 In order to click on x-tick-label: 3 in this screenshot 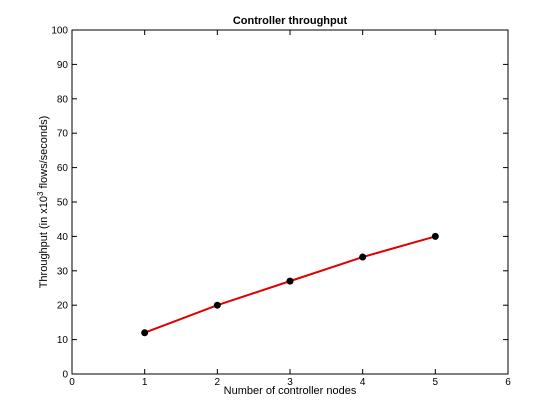, I will do `click(290, 382)`.